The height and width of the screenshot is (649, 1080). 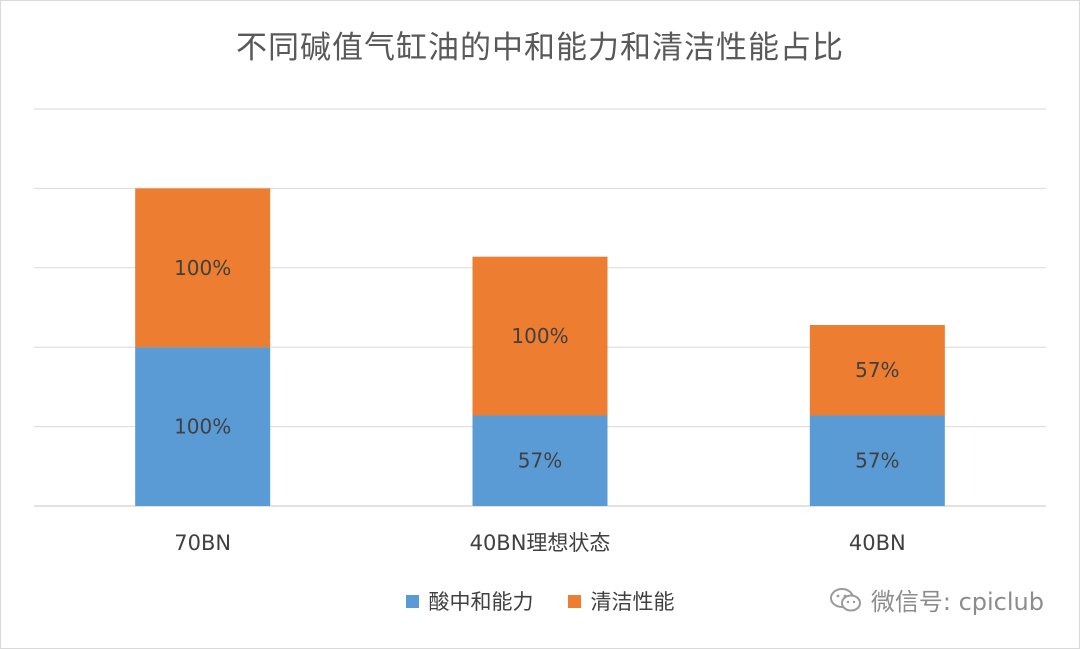 I want to click on x-tick-label-2: 40BN, so click(x=877, y=543).